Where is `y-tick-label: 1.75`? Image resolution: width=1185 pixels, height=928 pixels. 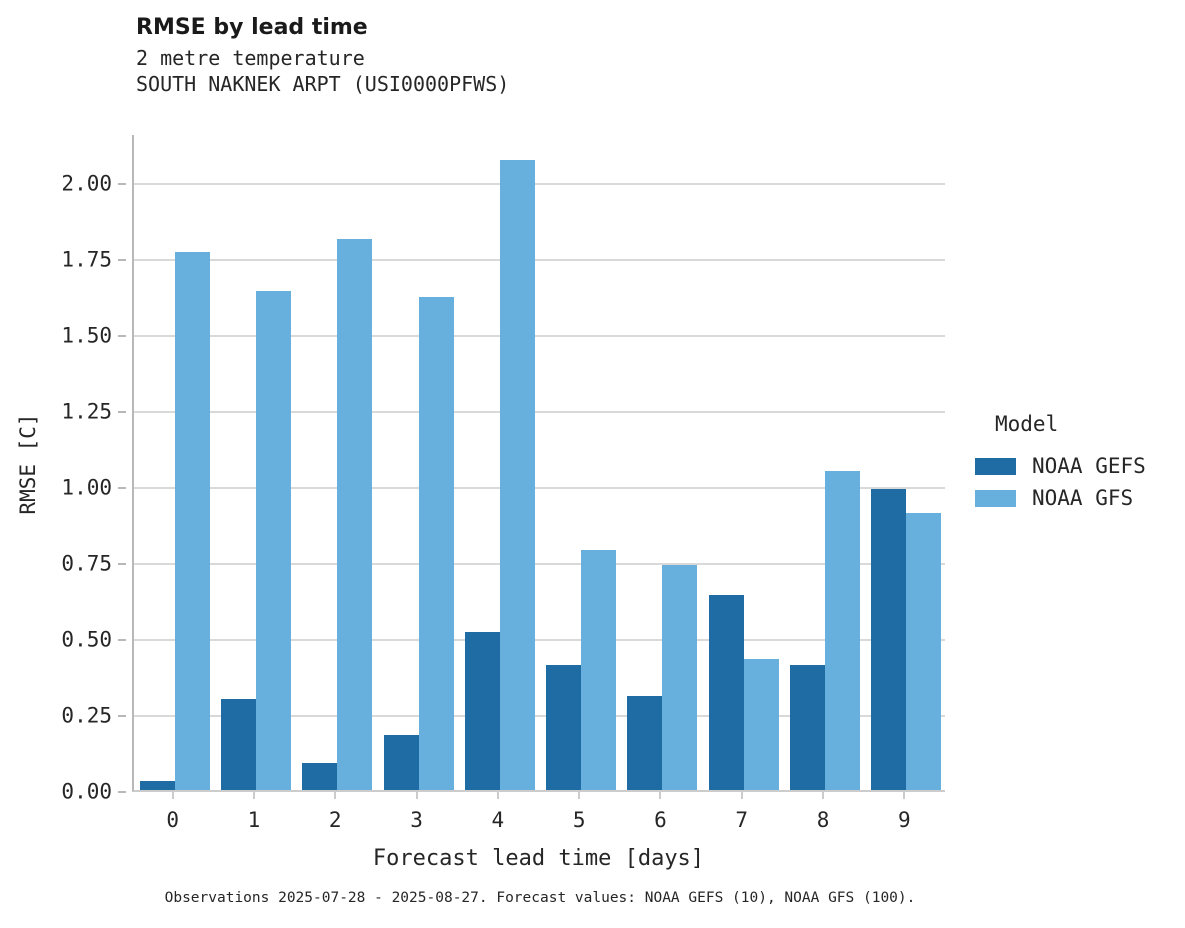
y-tick-label: 1.75 is located at coordinates (86, 259).